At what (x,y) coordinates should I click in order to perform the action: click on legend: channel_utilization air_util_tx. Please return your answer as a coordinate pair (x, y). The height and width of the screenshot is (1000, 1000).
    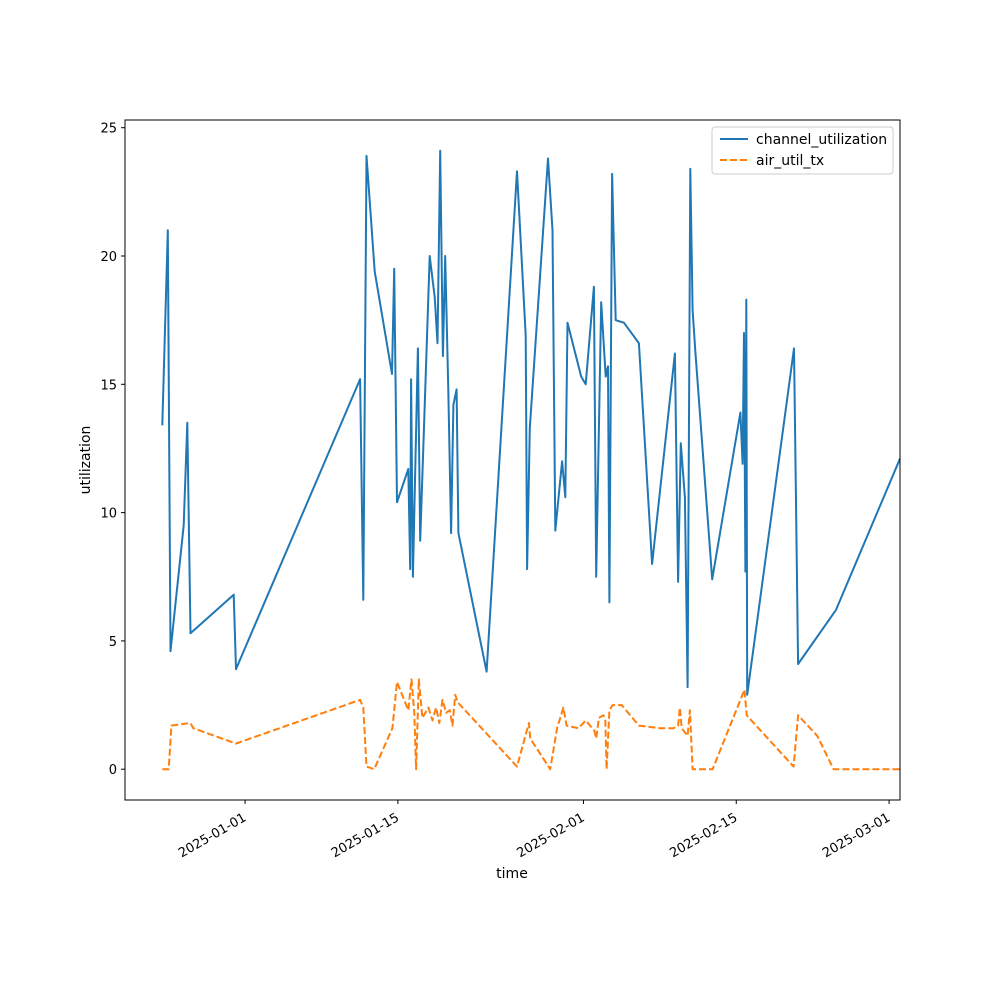
    Looking at the image, I should click on (802, 150).